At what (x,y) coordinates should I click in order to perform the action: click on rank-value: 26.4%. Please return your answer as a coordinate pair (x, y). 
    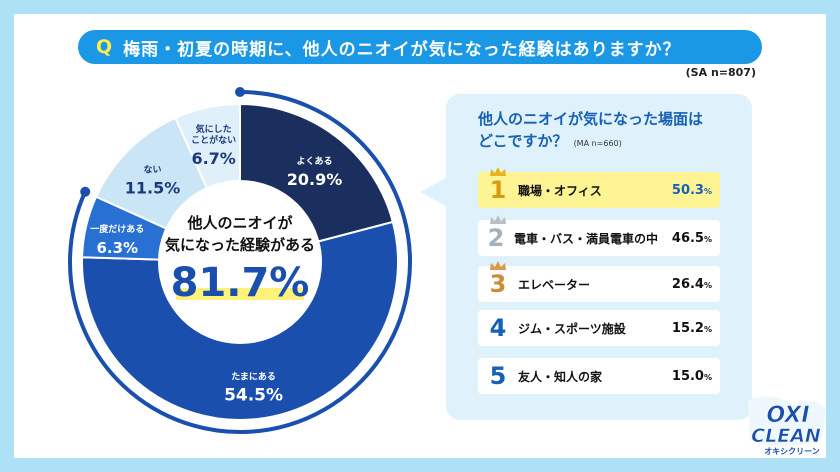
    Looking at the image, I should click on (691, 284).